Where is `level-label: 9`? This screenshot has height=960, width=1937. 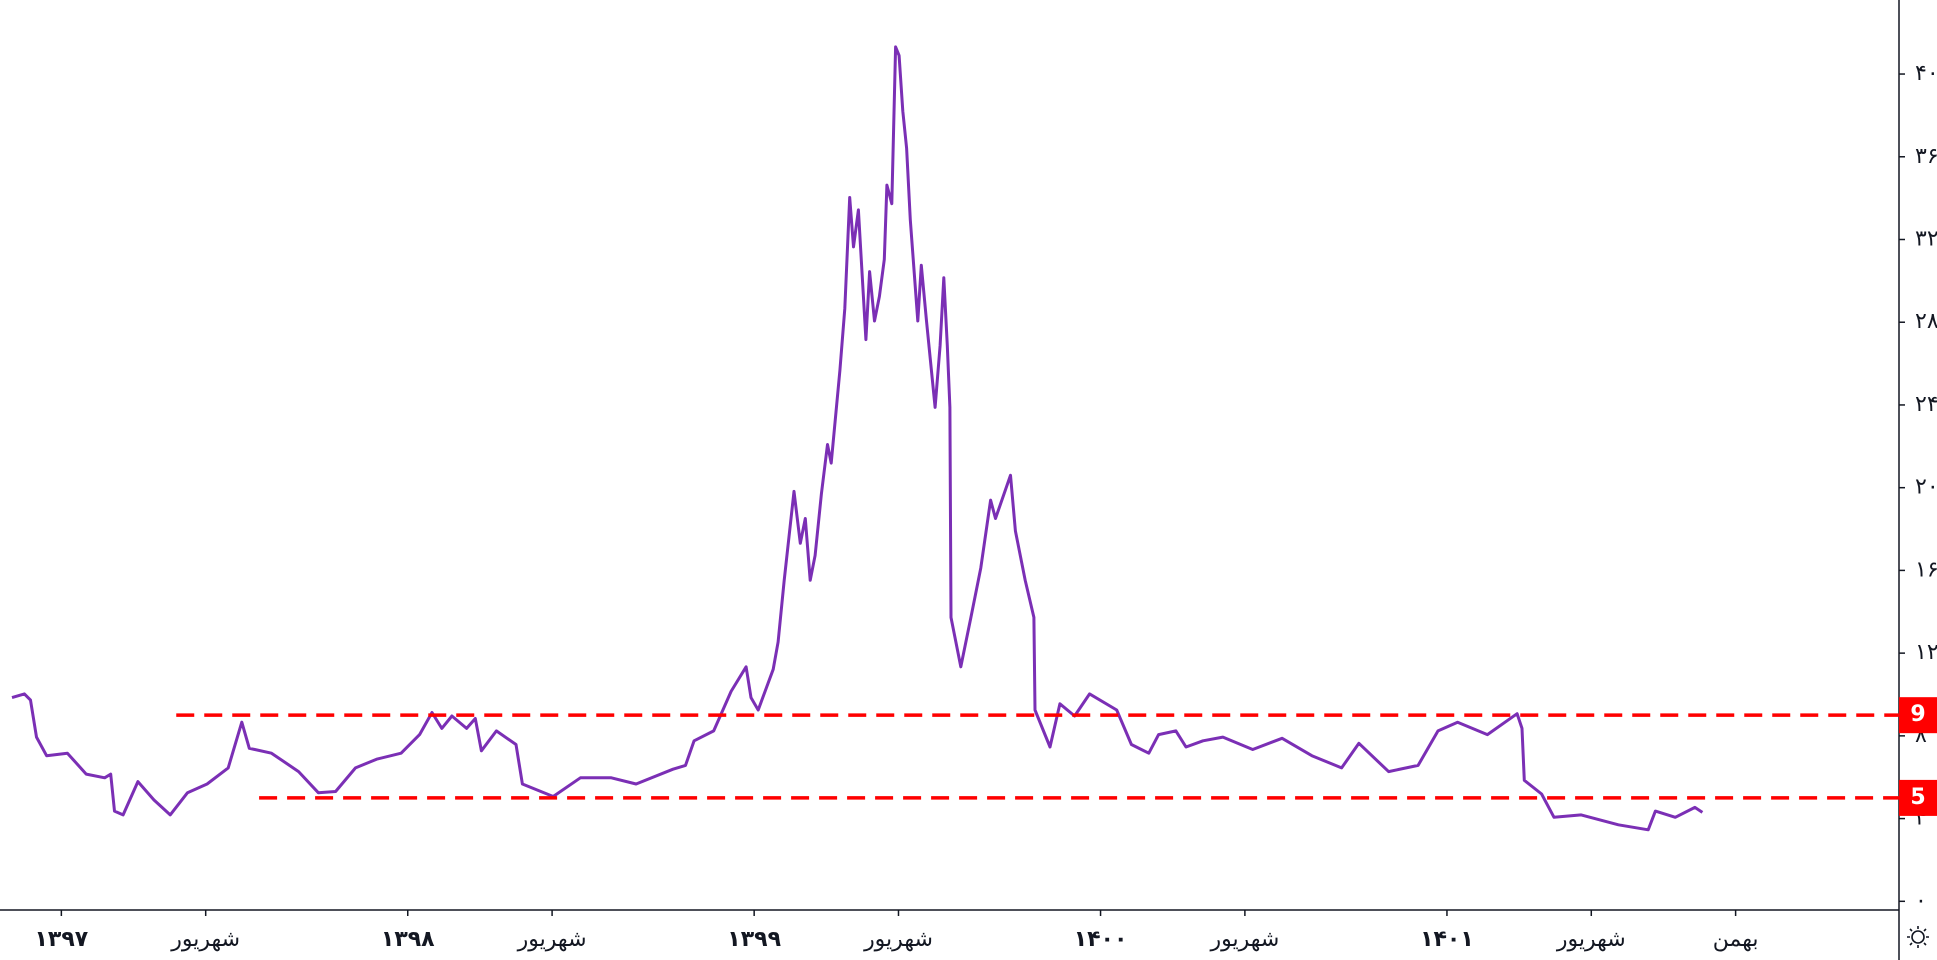
level-label: 9 is located at coordinates (1917, 714).